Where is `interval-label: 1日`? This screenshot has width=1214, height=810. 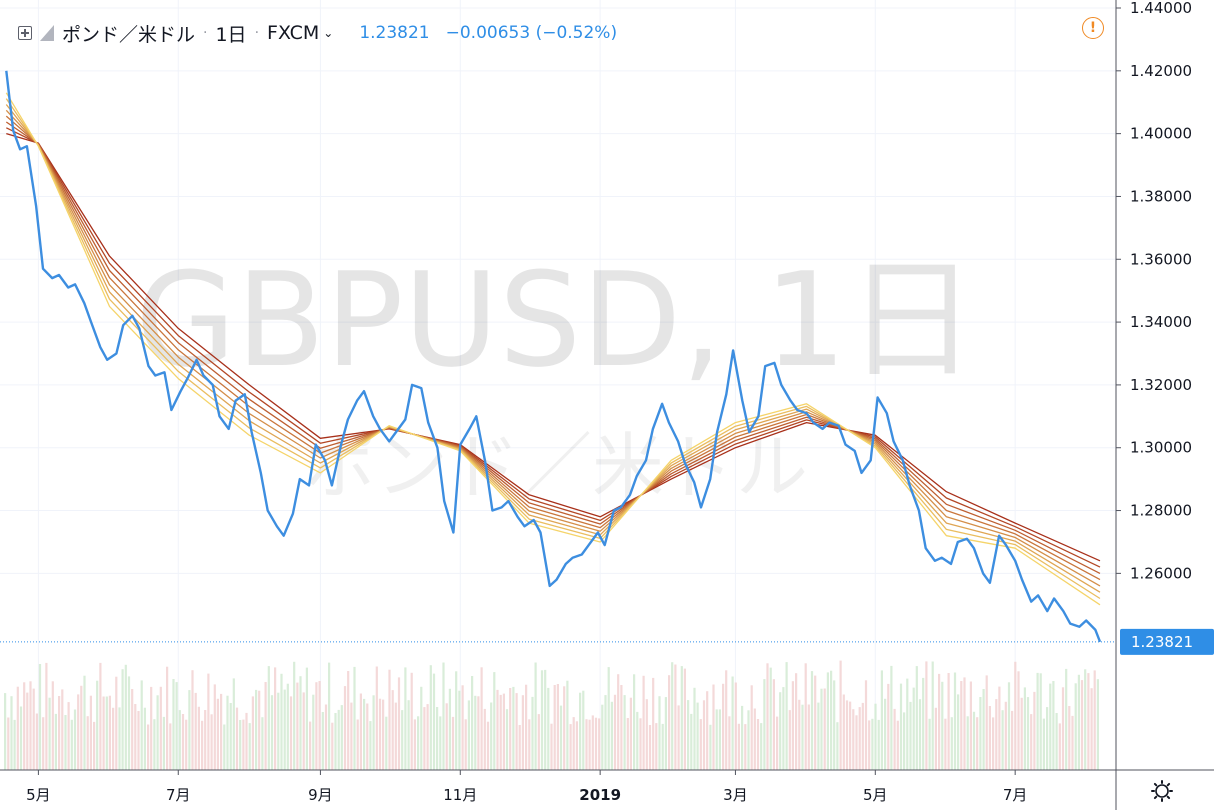 interval-label: 1日 is located at coordinates (231, 34).